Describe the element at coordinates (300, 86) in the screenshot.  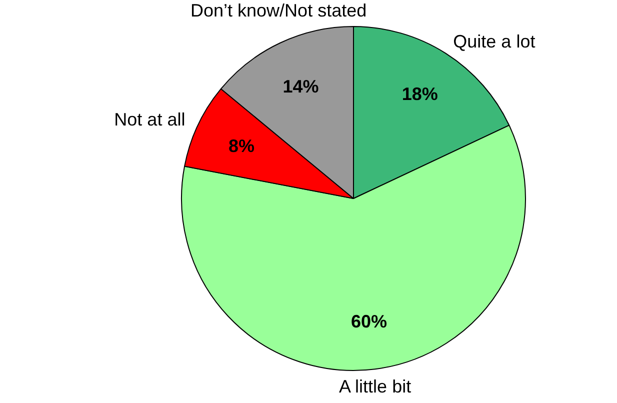
I see `data-label: 14%` at that location.